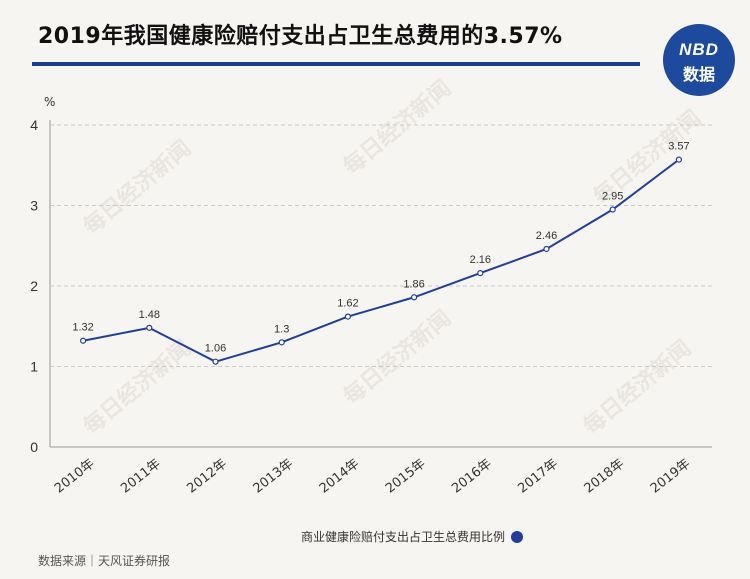  Describe the element at coordinates (403, 536) in the screenshot. I see `legend-label: 商业健康险赔付支出占卫生总费用比例` at that location.